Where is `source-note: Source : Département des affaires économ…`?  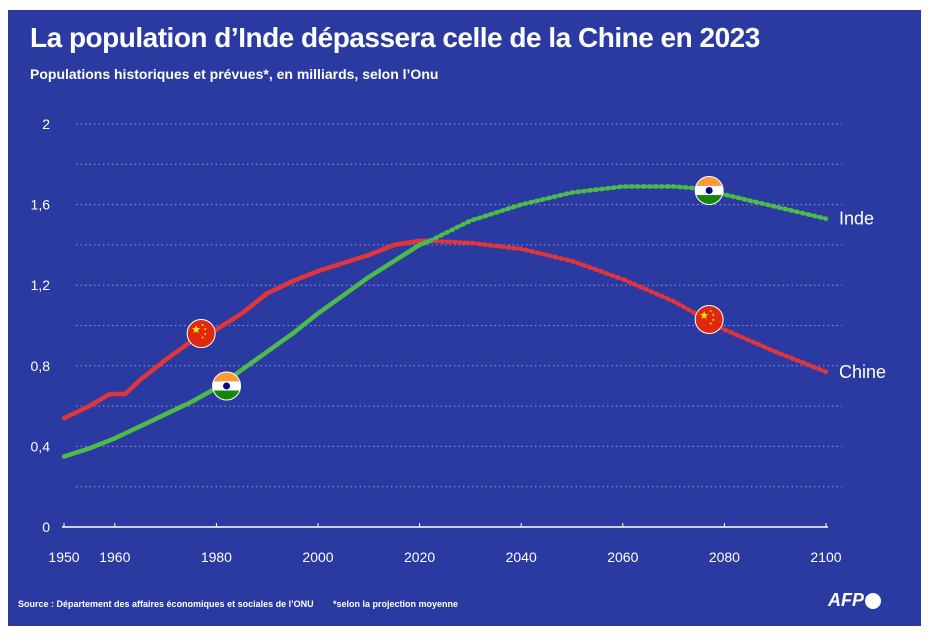 source-note: Source : Département des affaires économ… is located at coordinates (166, 604).